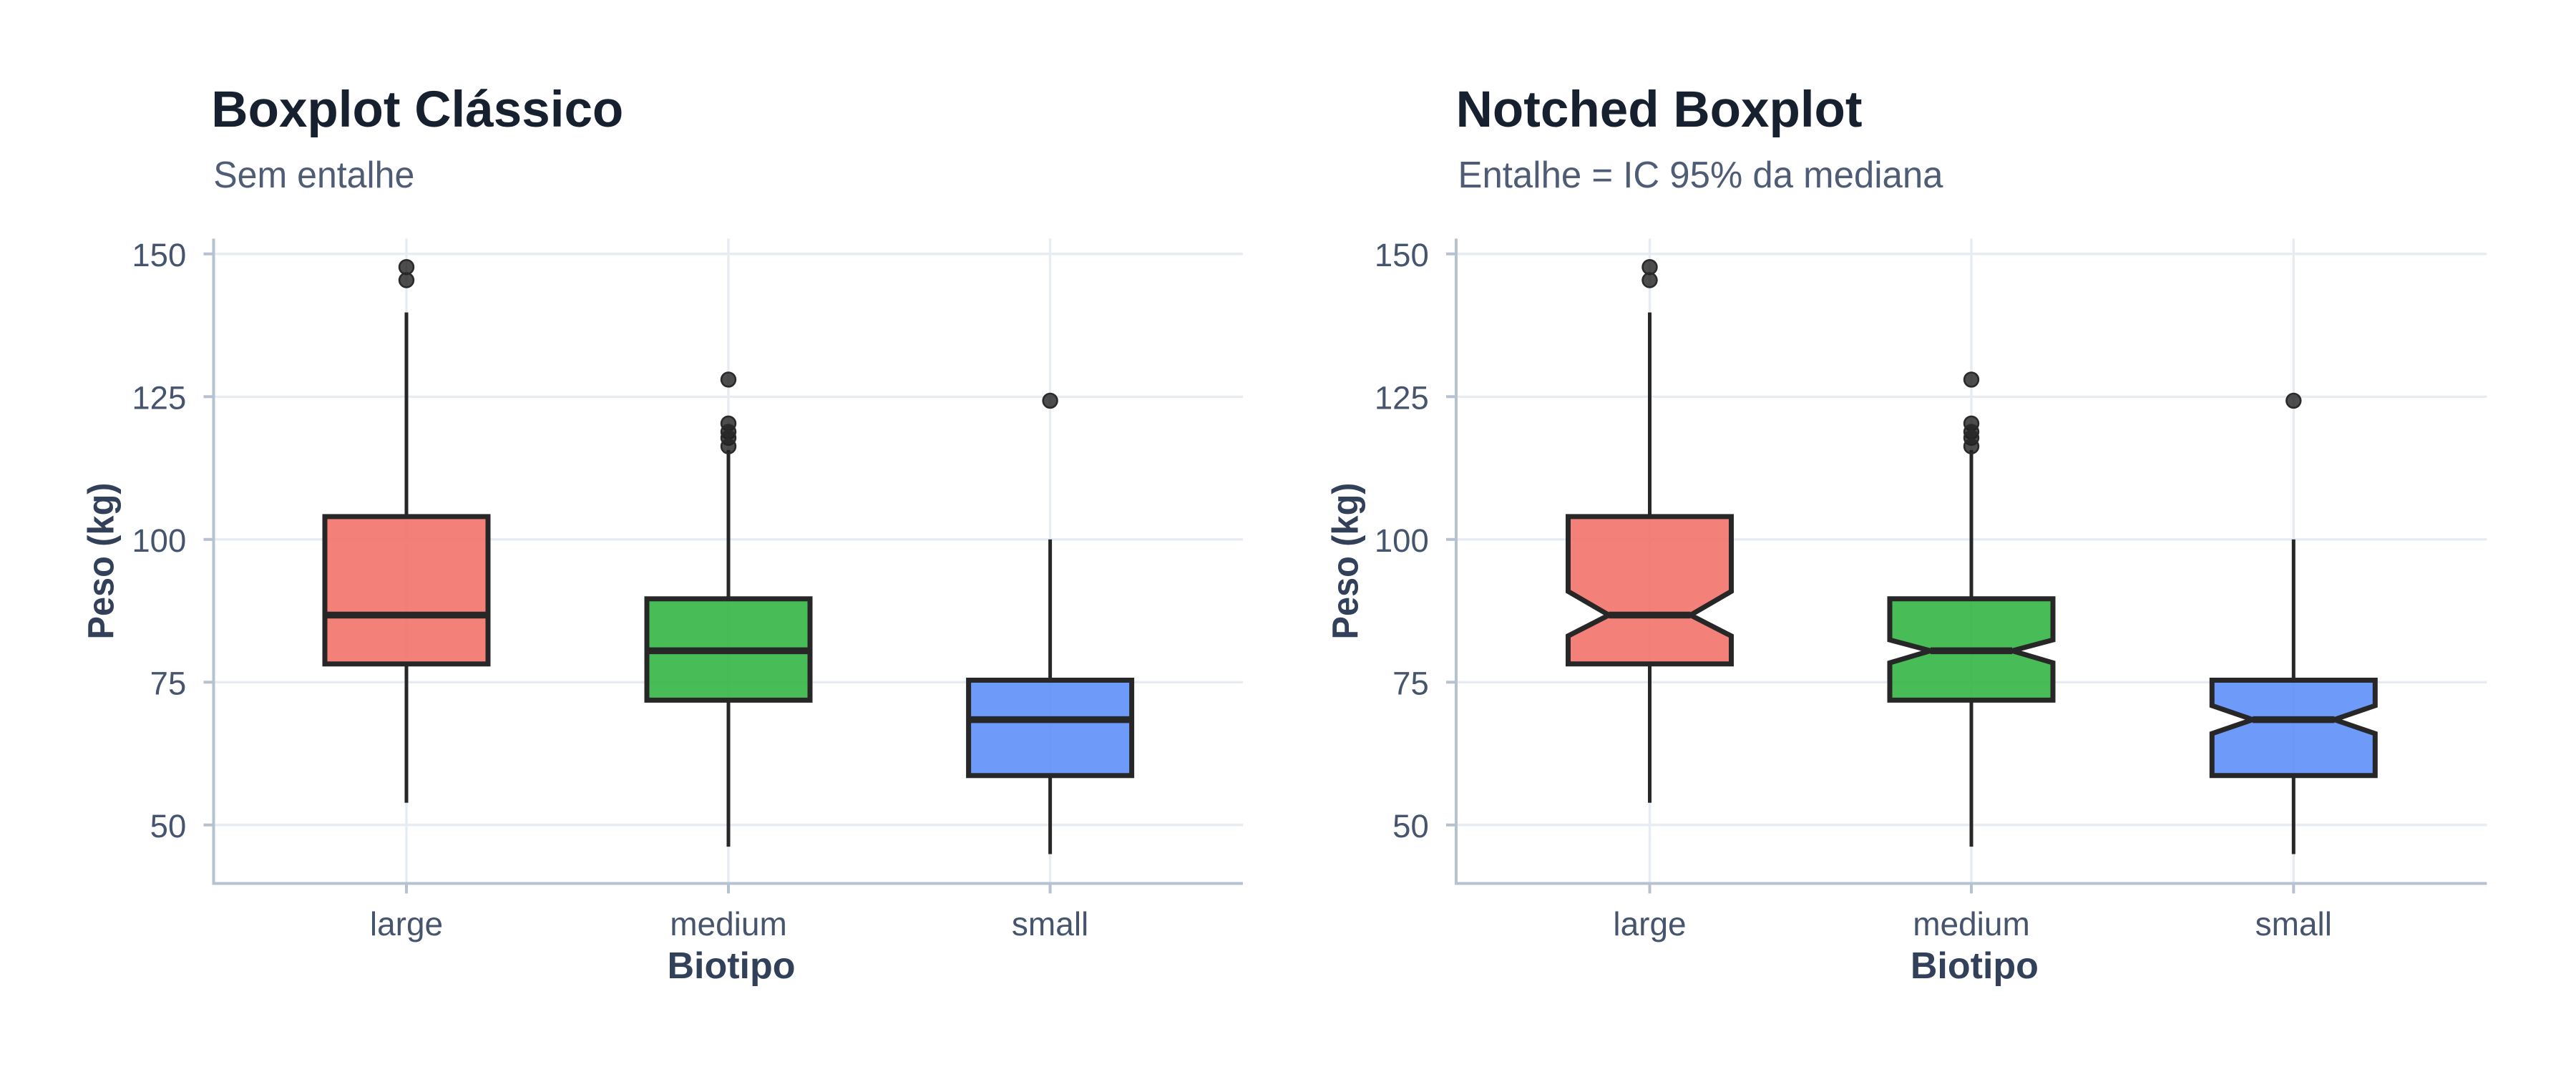 The image size is (2576, 1077). Describe the element at coordinates (1700, 175) in the screenshot. I see `svg-text: Entalhe = IC 95% da mediana` at that location.